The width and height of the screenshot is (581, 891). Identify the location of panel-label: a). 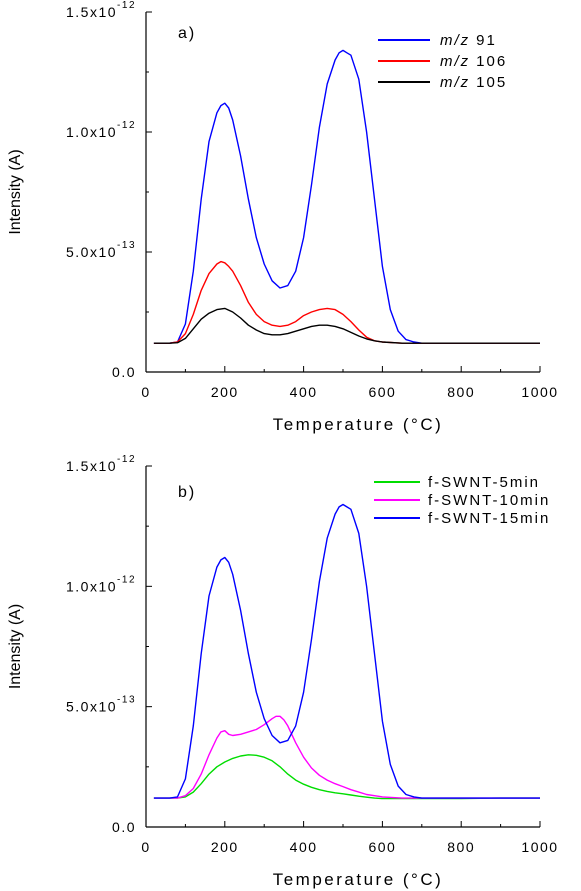
(187, 33).